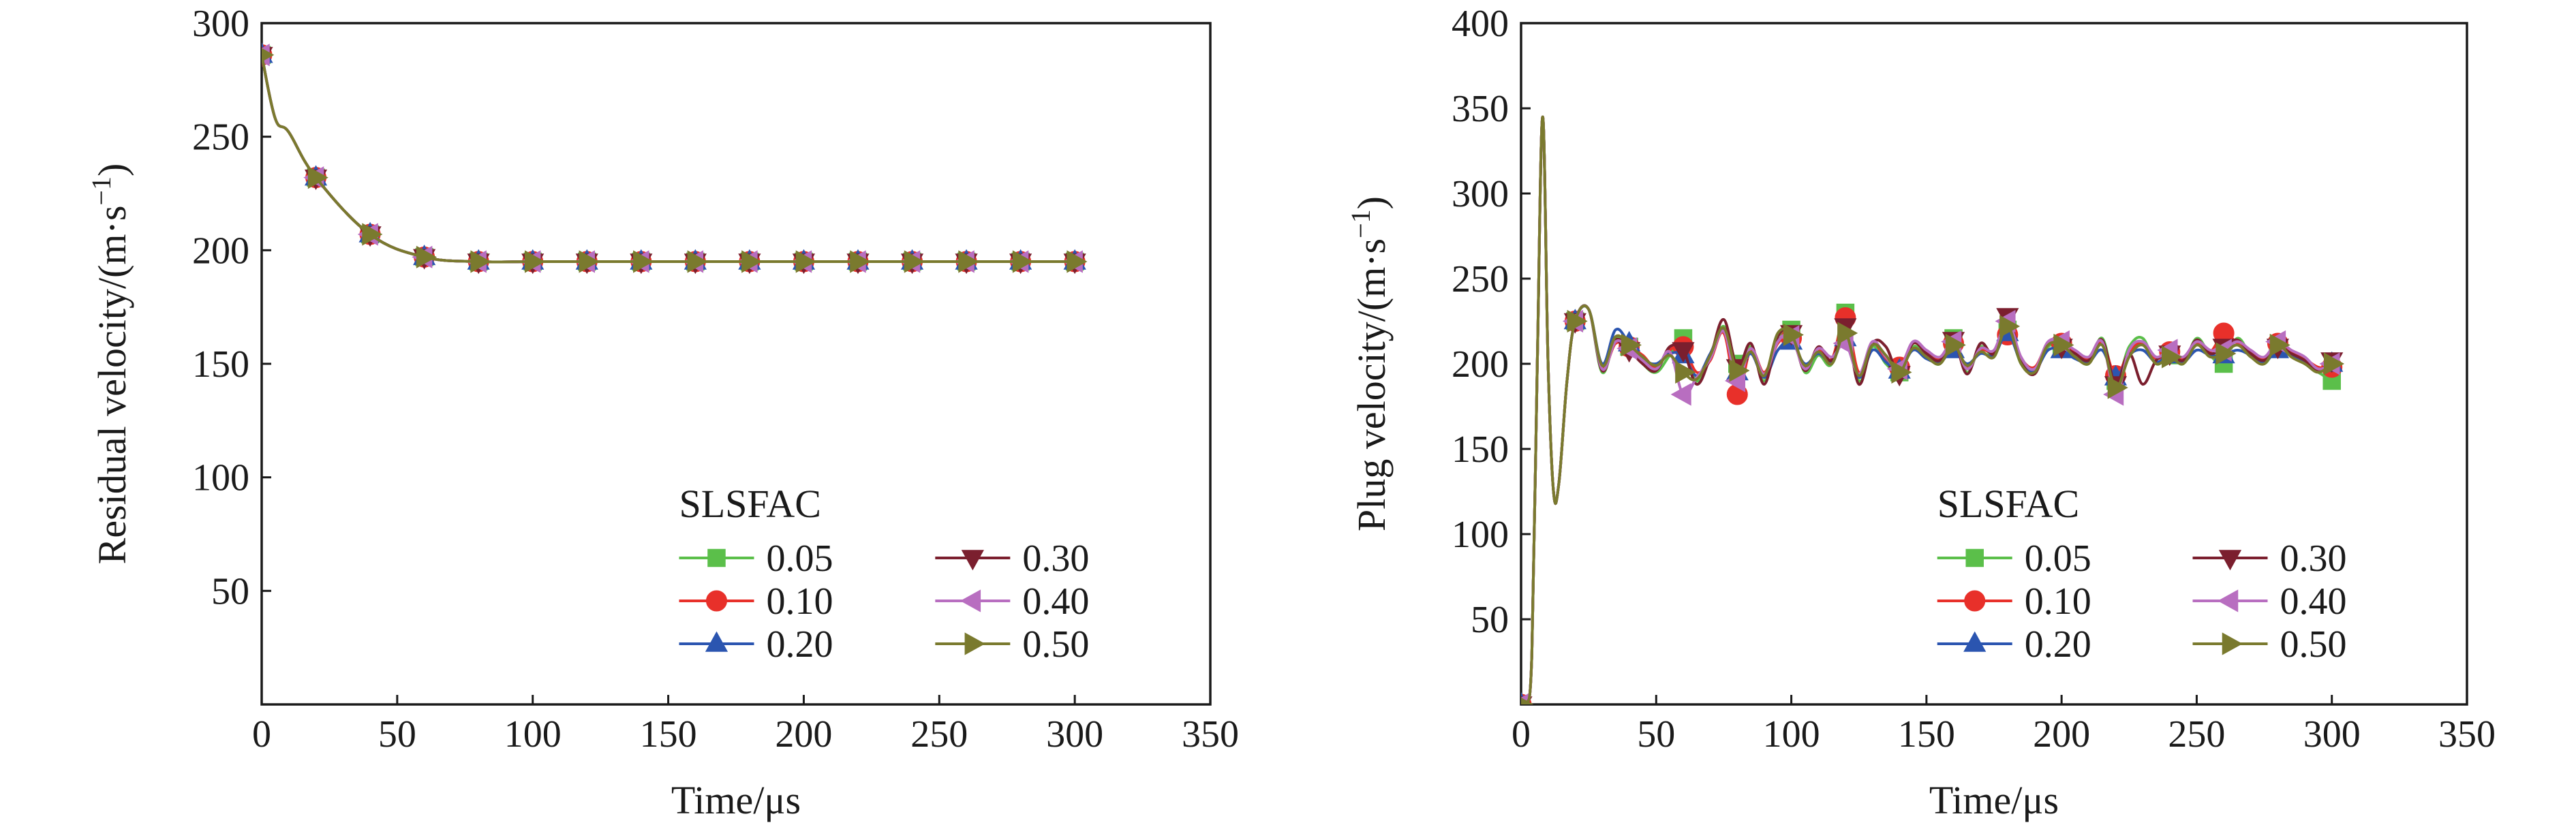  What do you see at coordinates (1480, 109) in the screenshot?
I see `y-tick-label: 350` at bounding box center [1480, 109].